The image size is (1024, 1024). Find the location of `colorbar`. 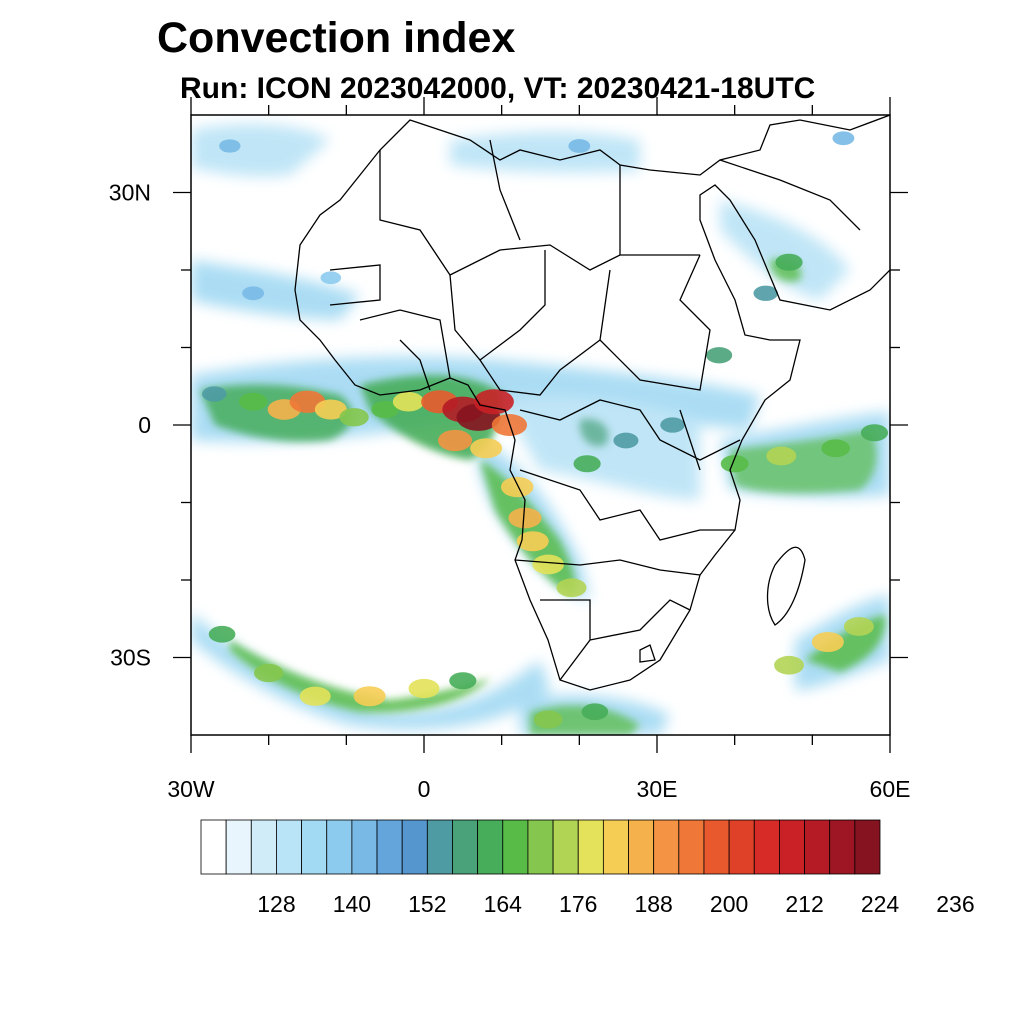

colorbar is located at coordinates (540, 847).